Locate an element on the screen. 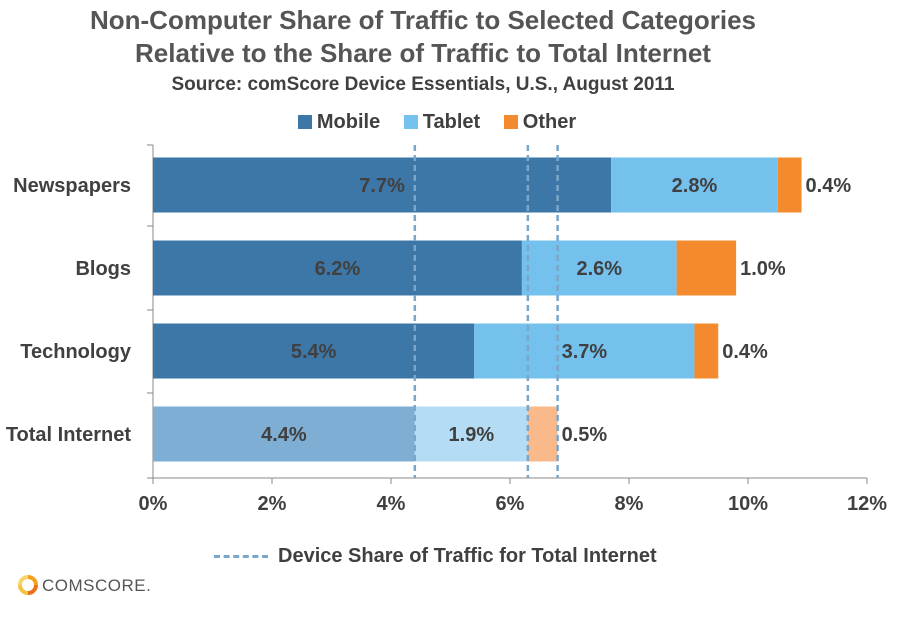 This screenshot has width=914, height=621. data-label: 2.6% is located at coordinates (599, 269).